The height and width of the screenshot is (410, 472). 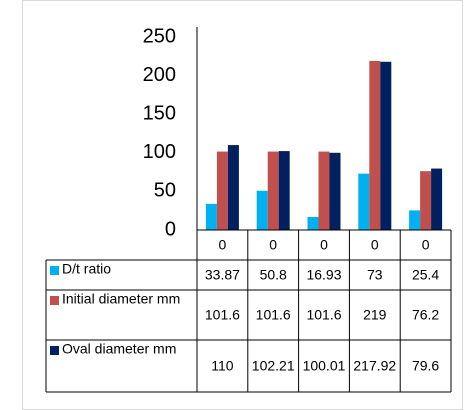 What do you see at coordinates (170, 229) in the screenshot?
I see `y-tick-label: 0` at bounding box center [170, 229].